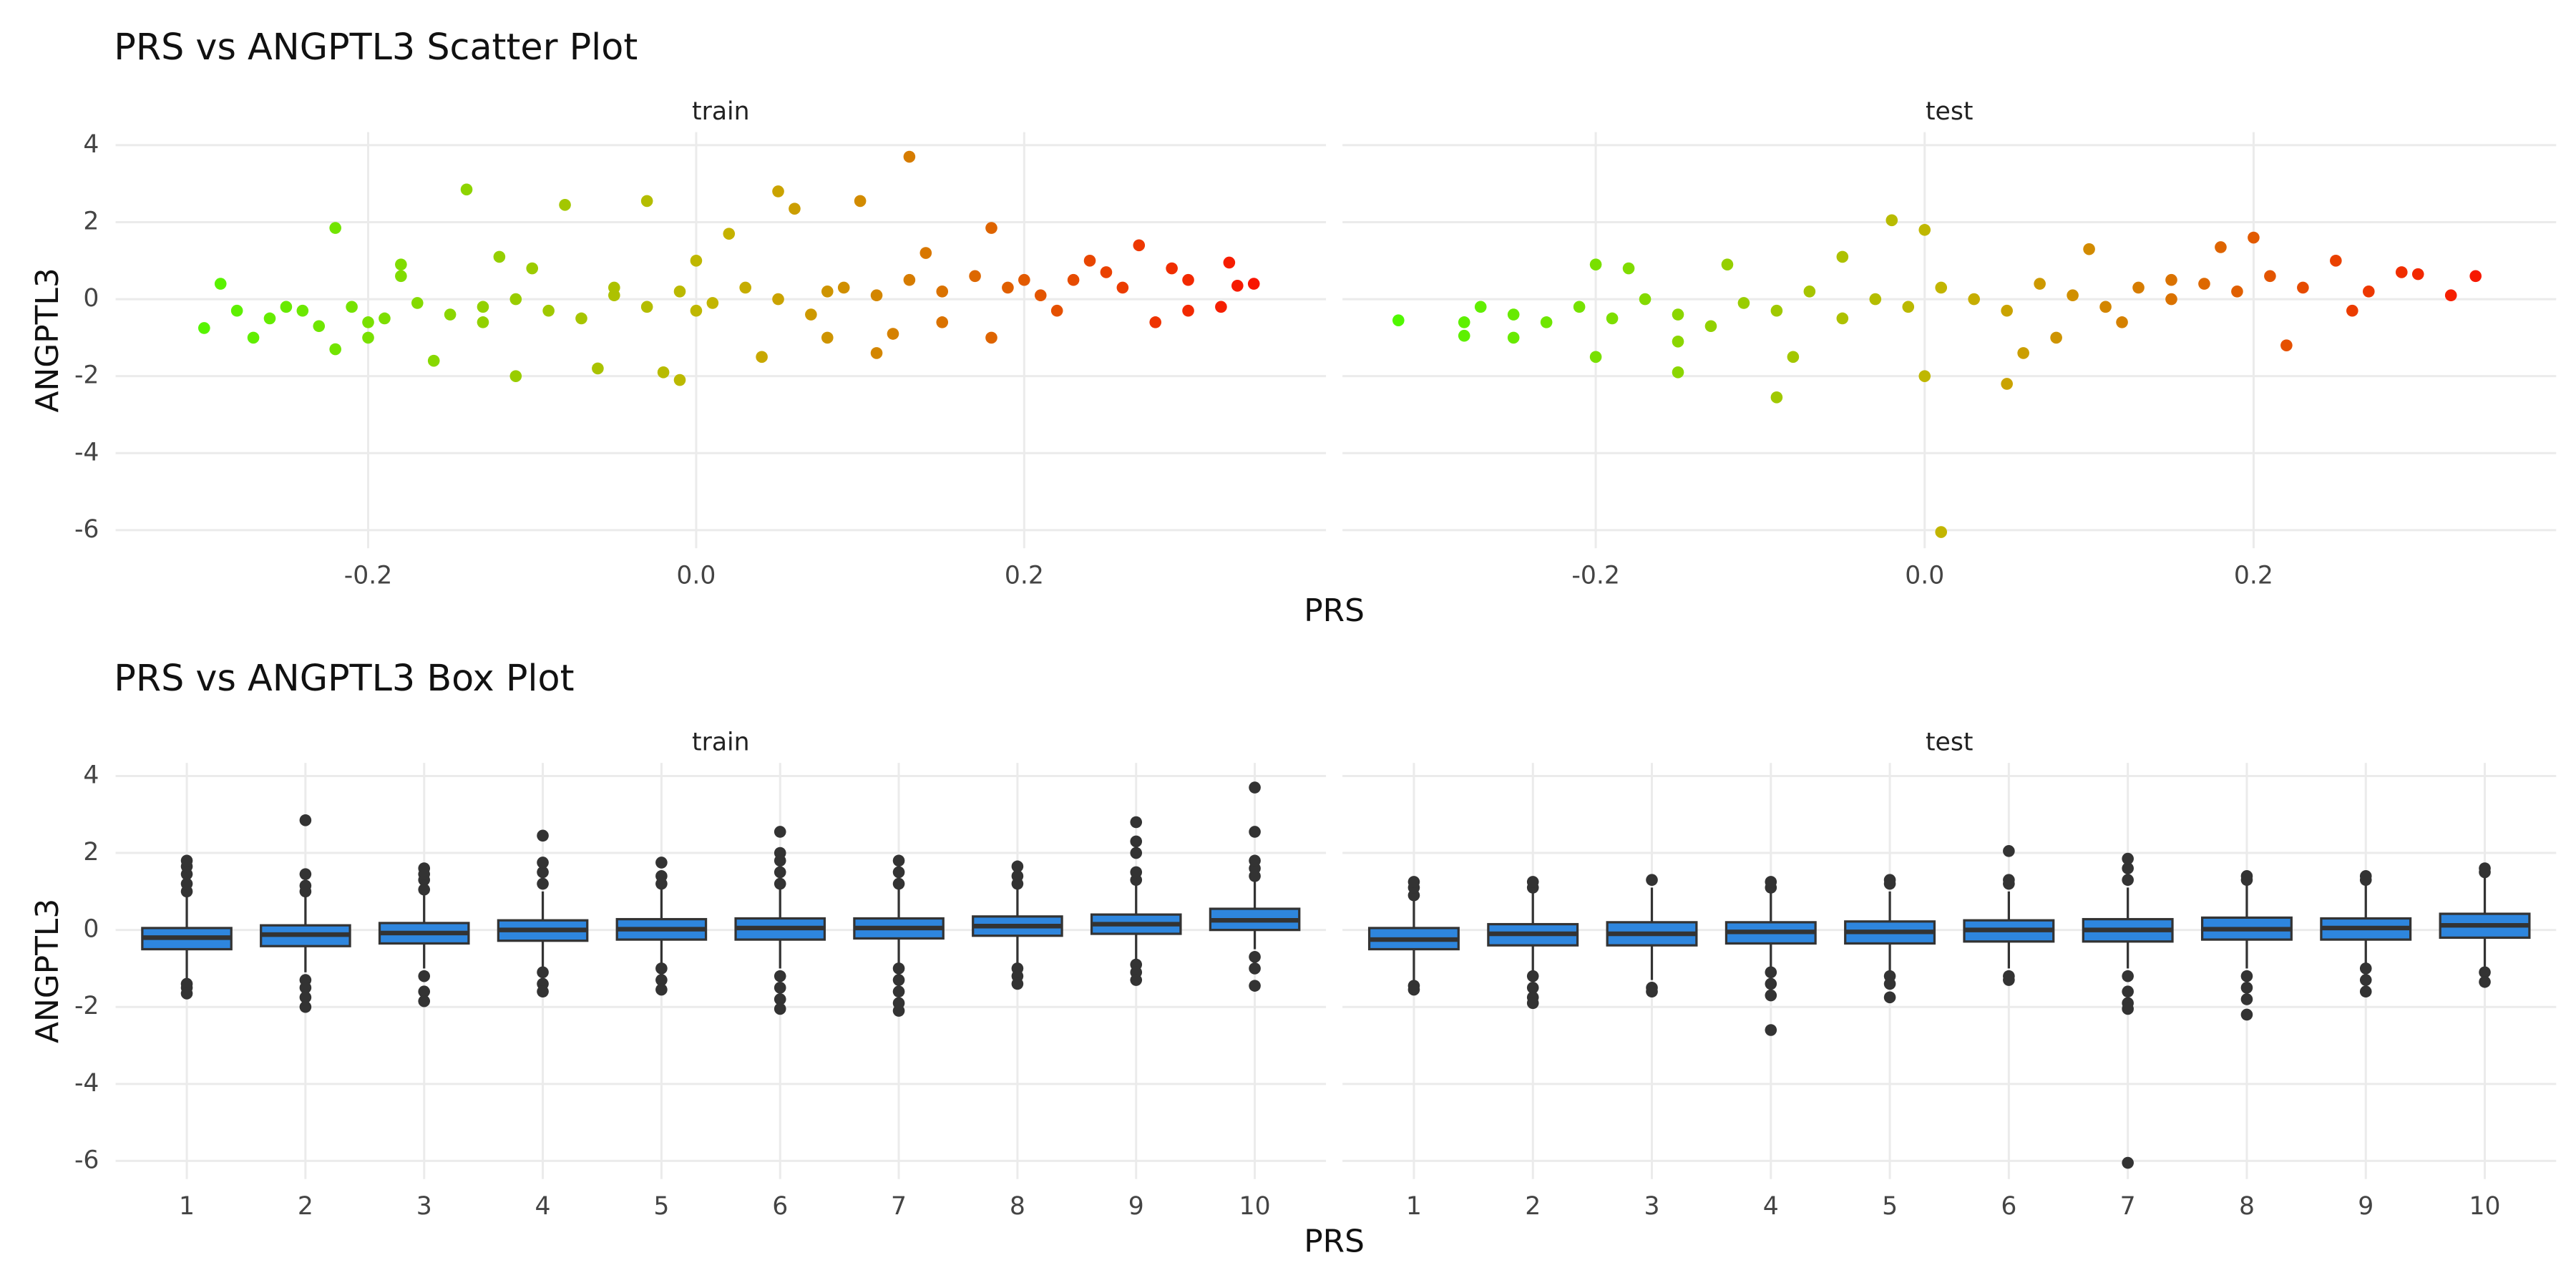  Describe the element at coordinates (2008, 1206) in the screenshot. I see `x-tick-label: 6` at that location.